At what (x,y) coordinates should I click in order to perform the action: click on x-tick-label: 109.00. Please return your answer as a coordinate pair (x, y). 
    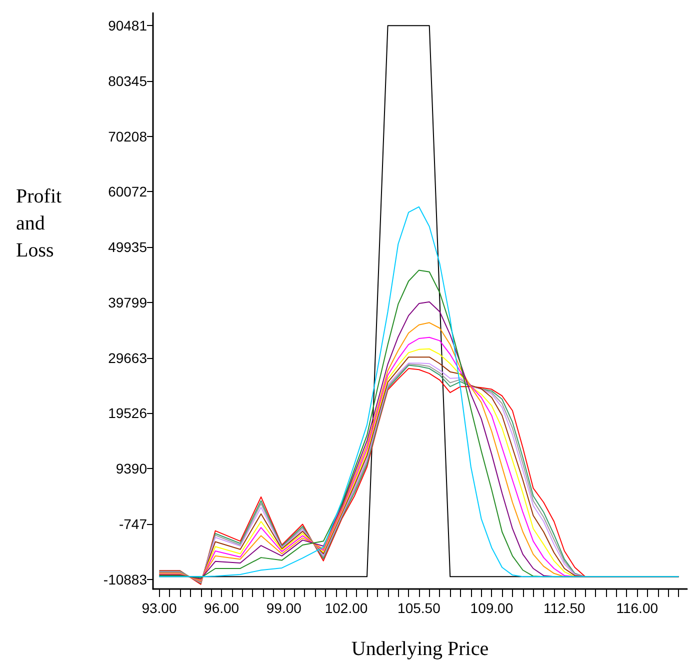
    Looking at the image, I should click on (492, 608).